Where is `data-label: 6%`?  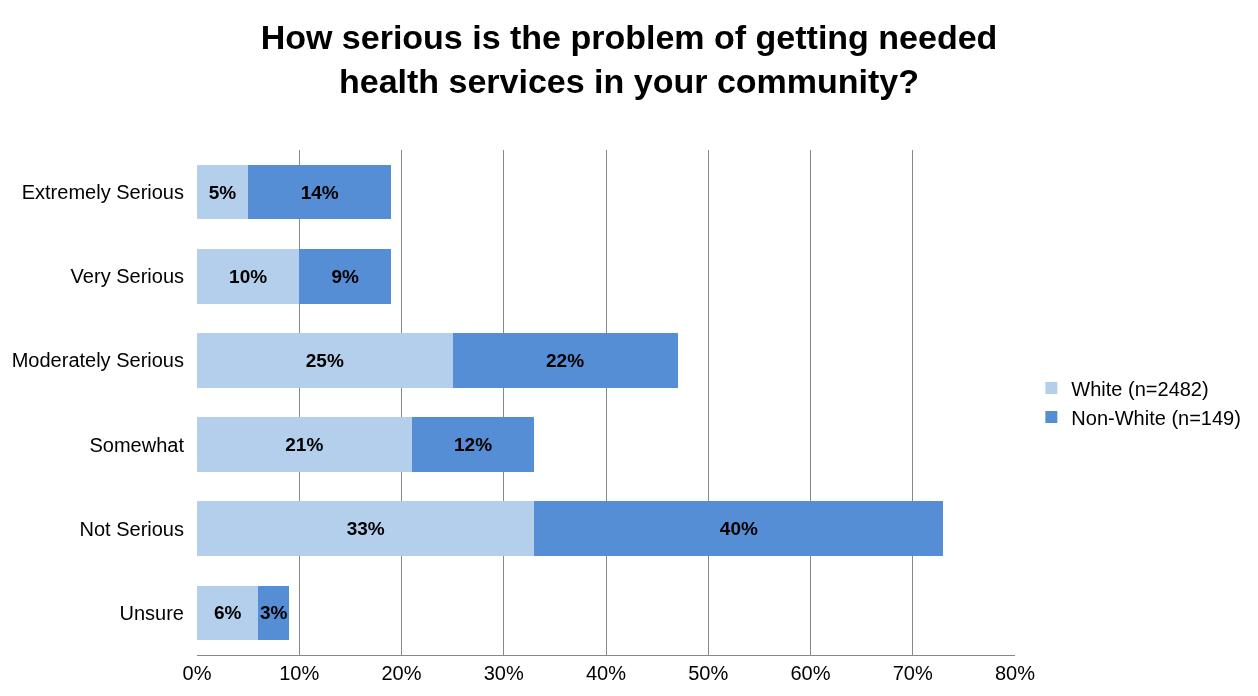 data-label: 6% is located at coordinates (227, 613).